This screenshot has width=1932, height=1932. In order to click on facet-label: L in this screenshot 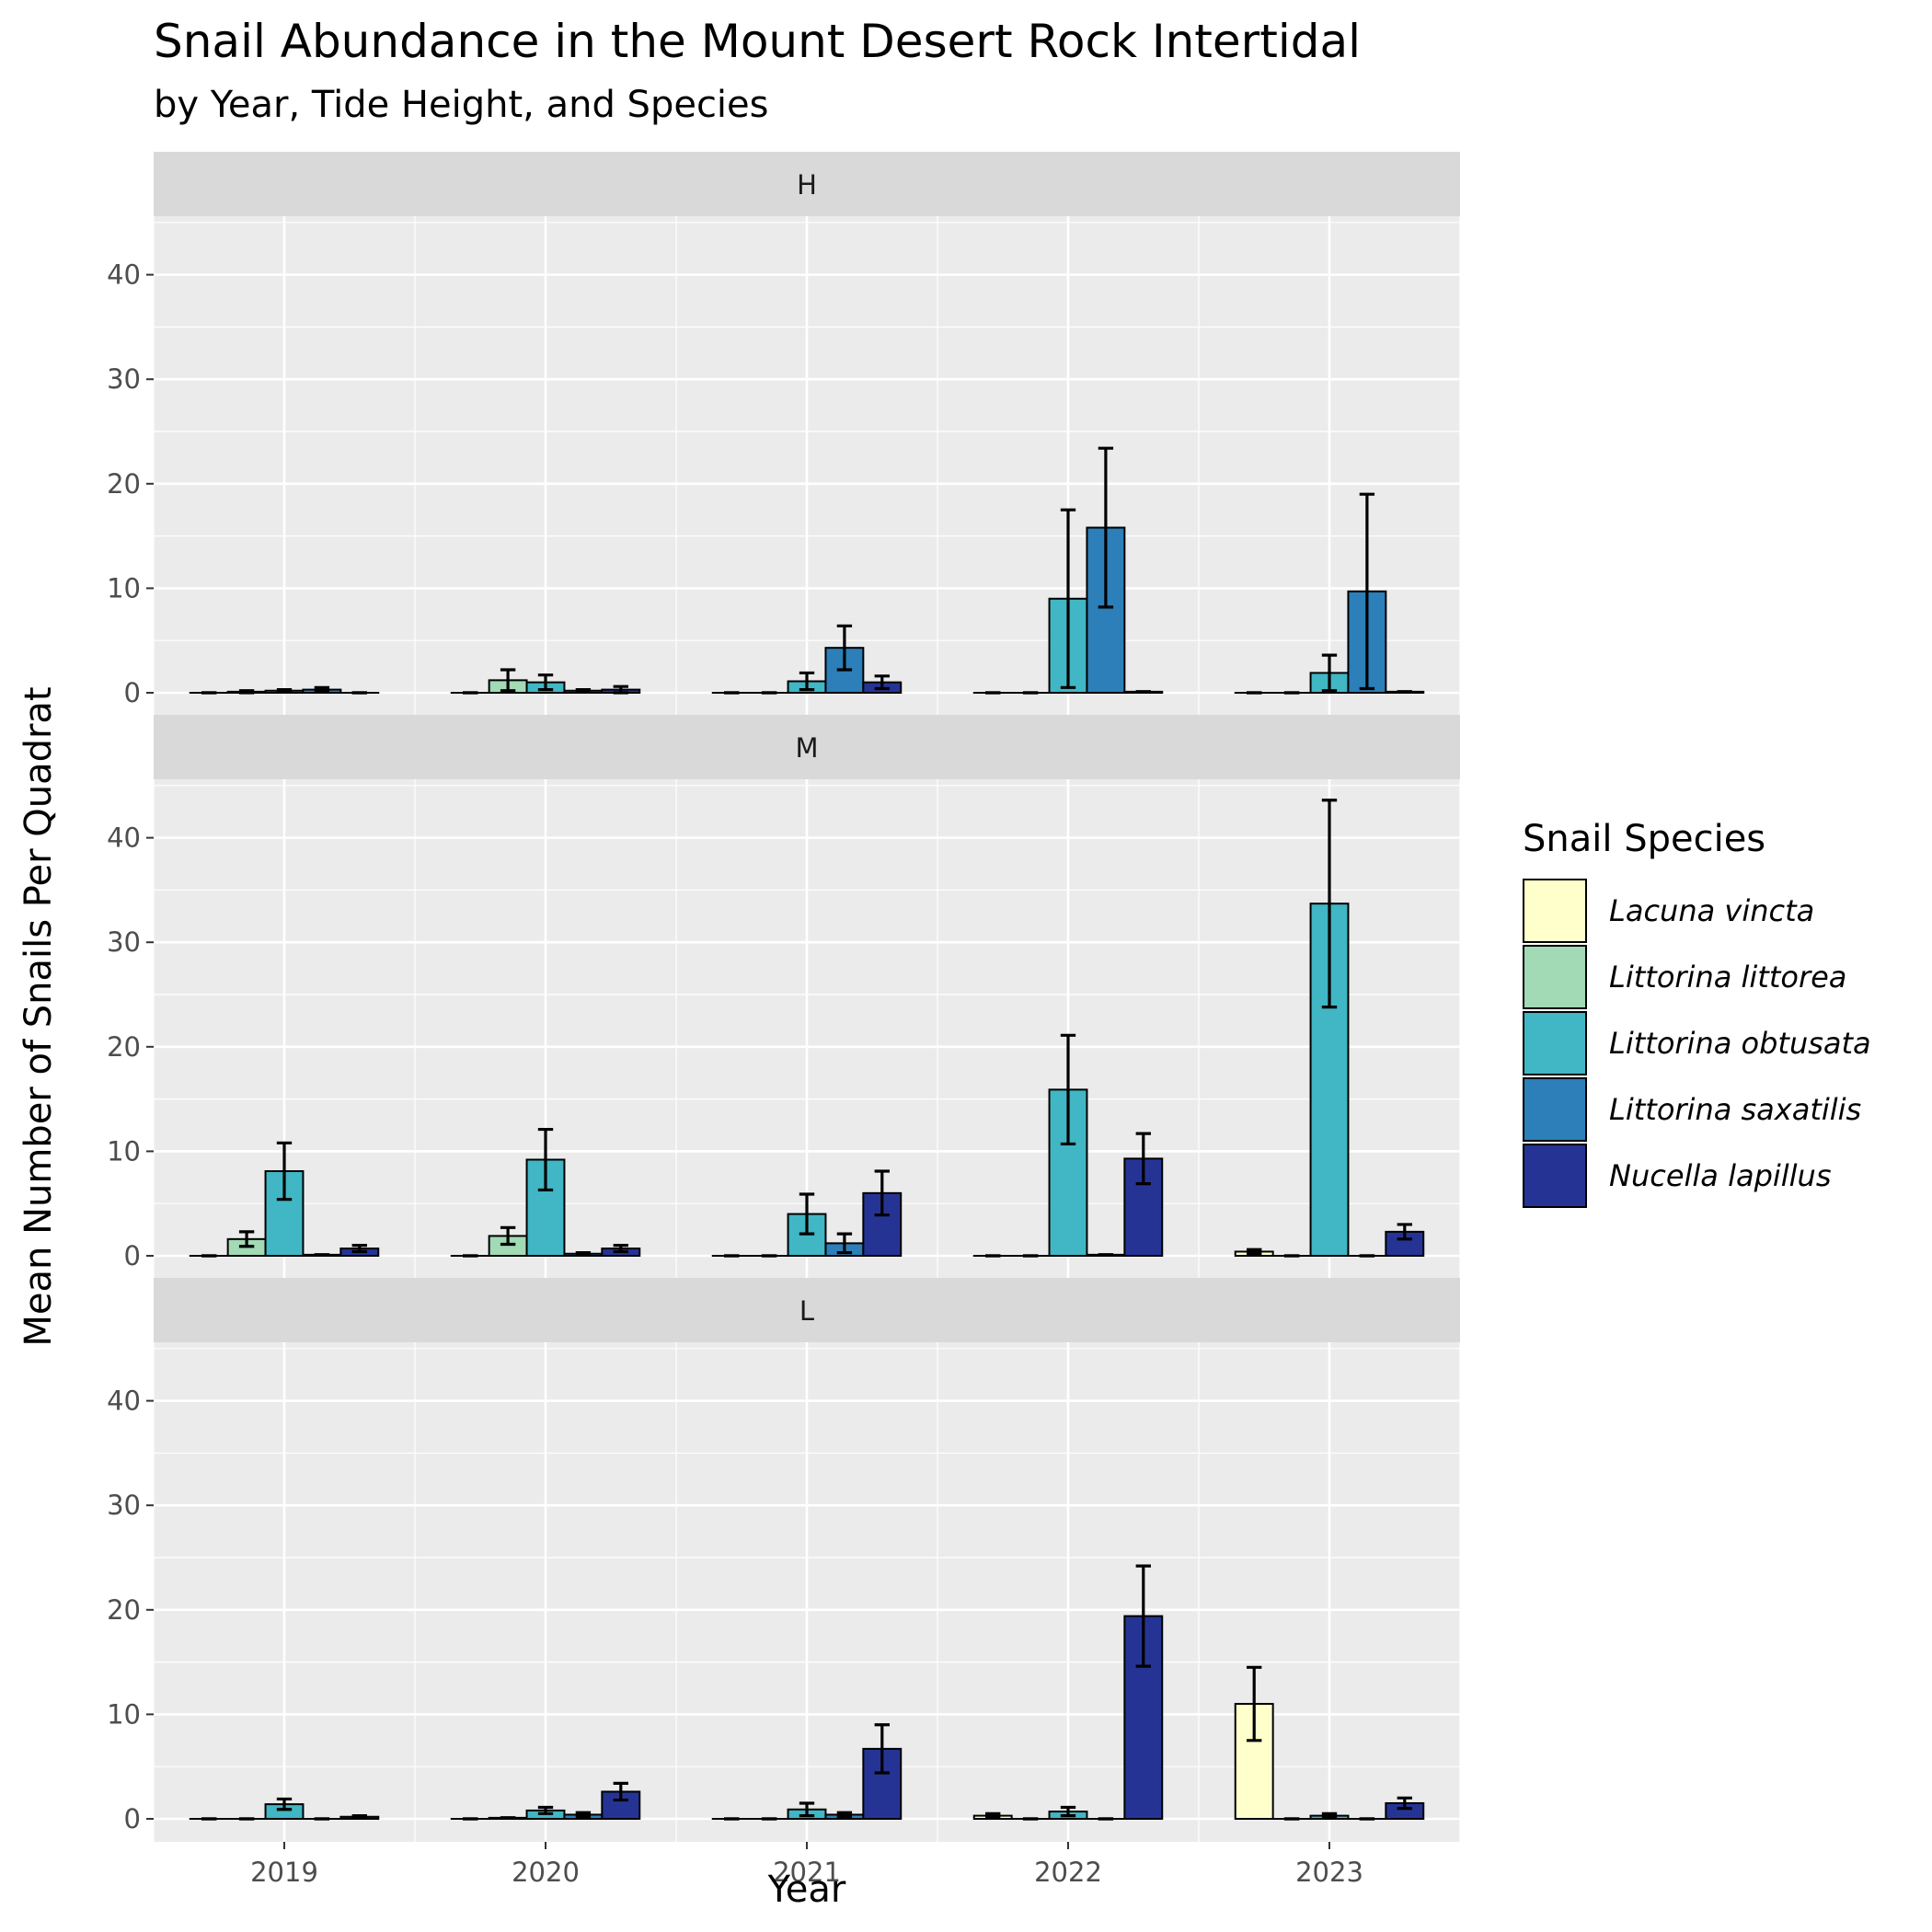, I will do `click(806, 1311)`.